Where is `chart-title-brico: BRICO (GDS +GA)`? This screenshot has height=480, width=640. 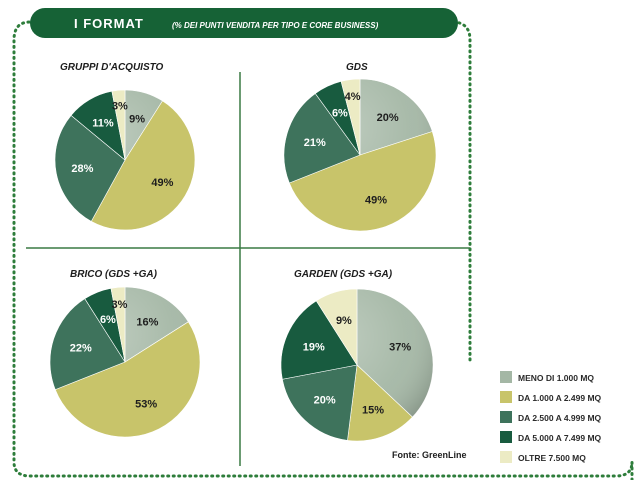 chart-title-brico: BRICO (GDS +GA) is located at coordinates (114, 274).